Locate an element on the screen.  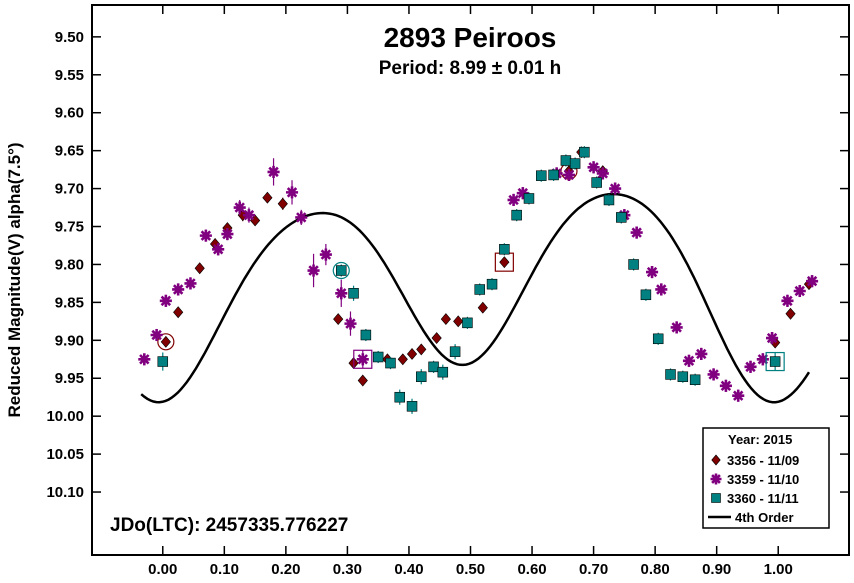
y-tick-label-5: 9.75 is located at coordinates (69, 227).